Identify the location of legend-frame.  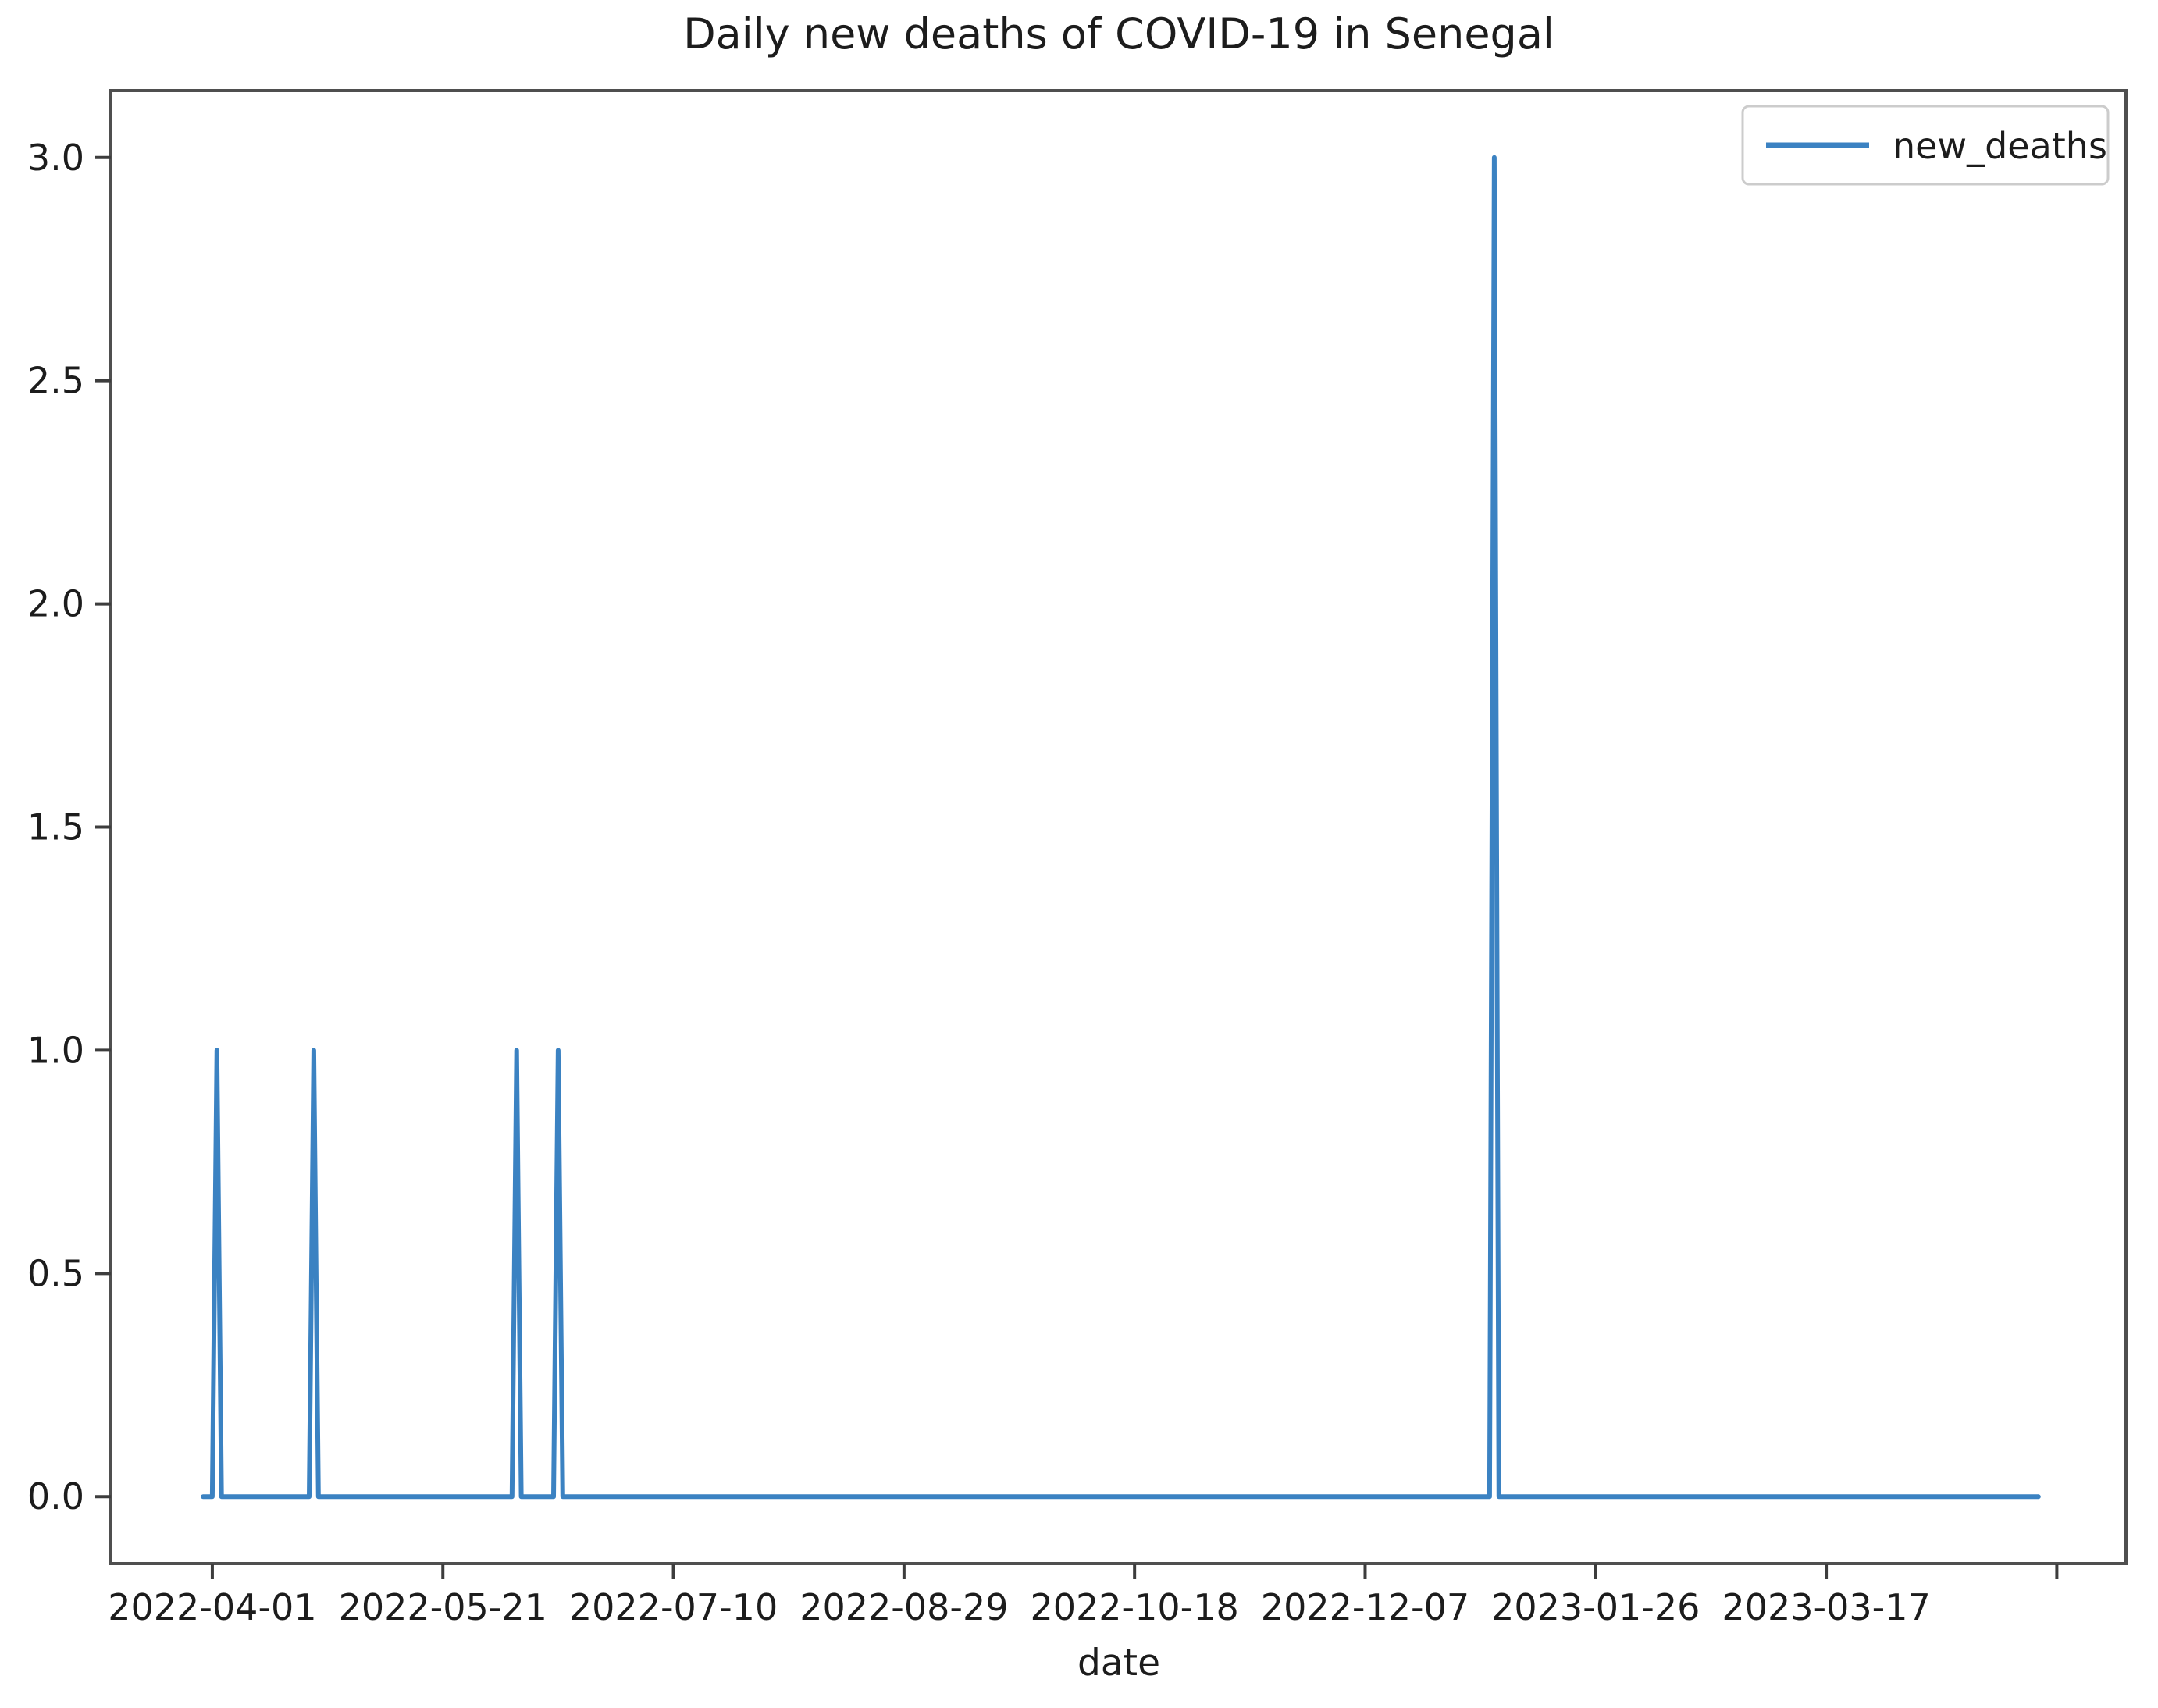
(1926, 146).